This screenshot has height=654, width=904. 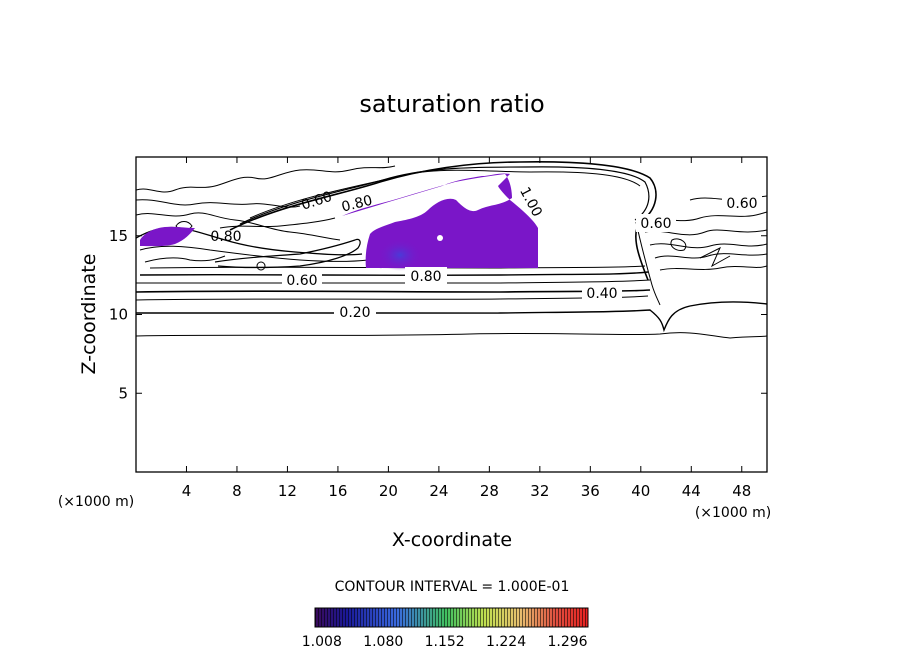 What do you see at coordinates (322, 642) in the screenshot?
I see `colorbar-tick-label: 1.008` at bounding box center [322, 642].